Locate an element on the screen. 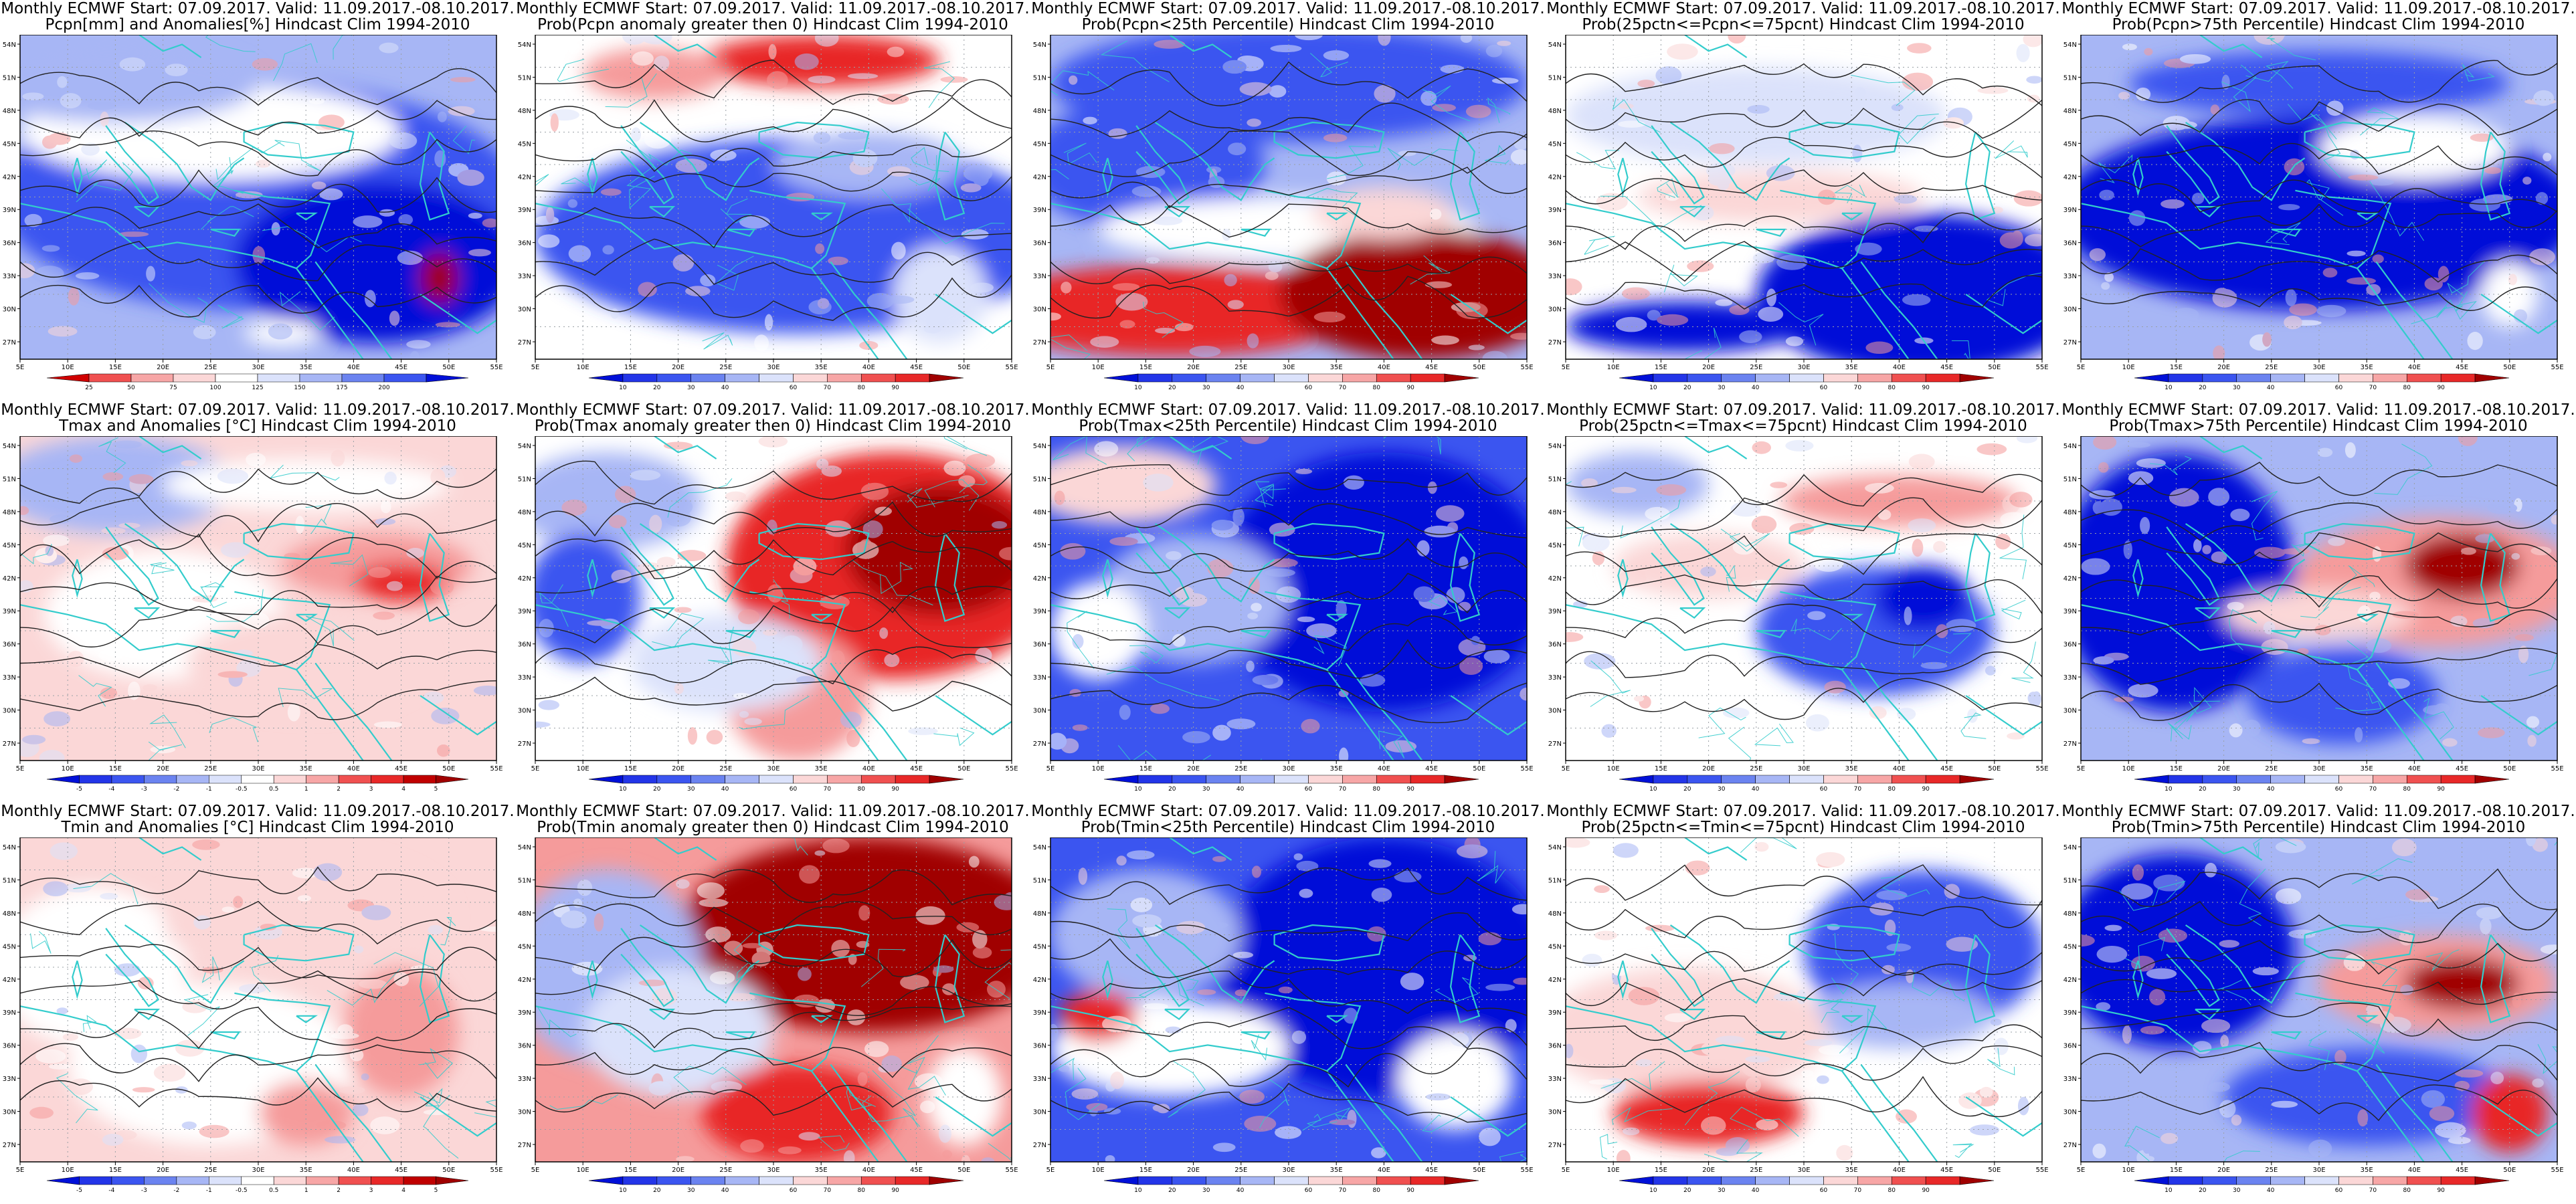  color-bar-label: 40 is located at coordinates (1756, 388).